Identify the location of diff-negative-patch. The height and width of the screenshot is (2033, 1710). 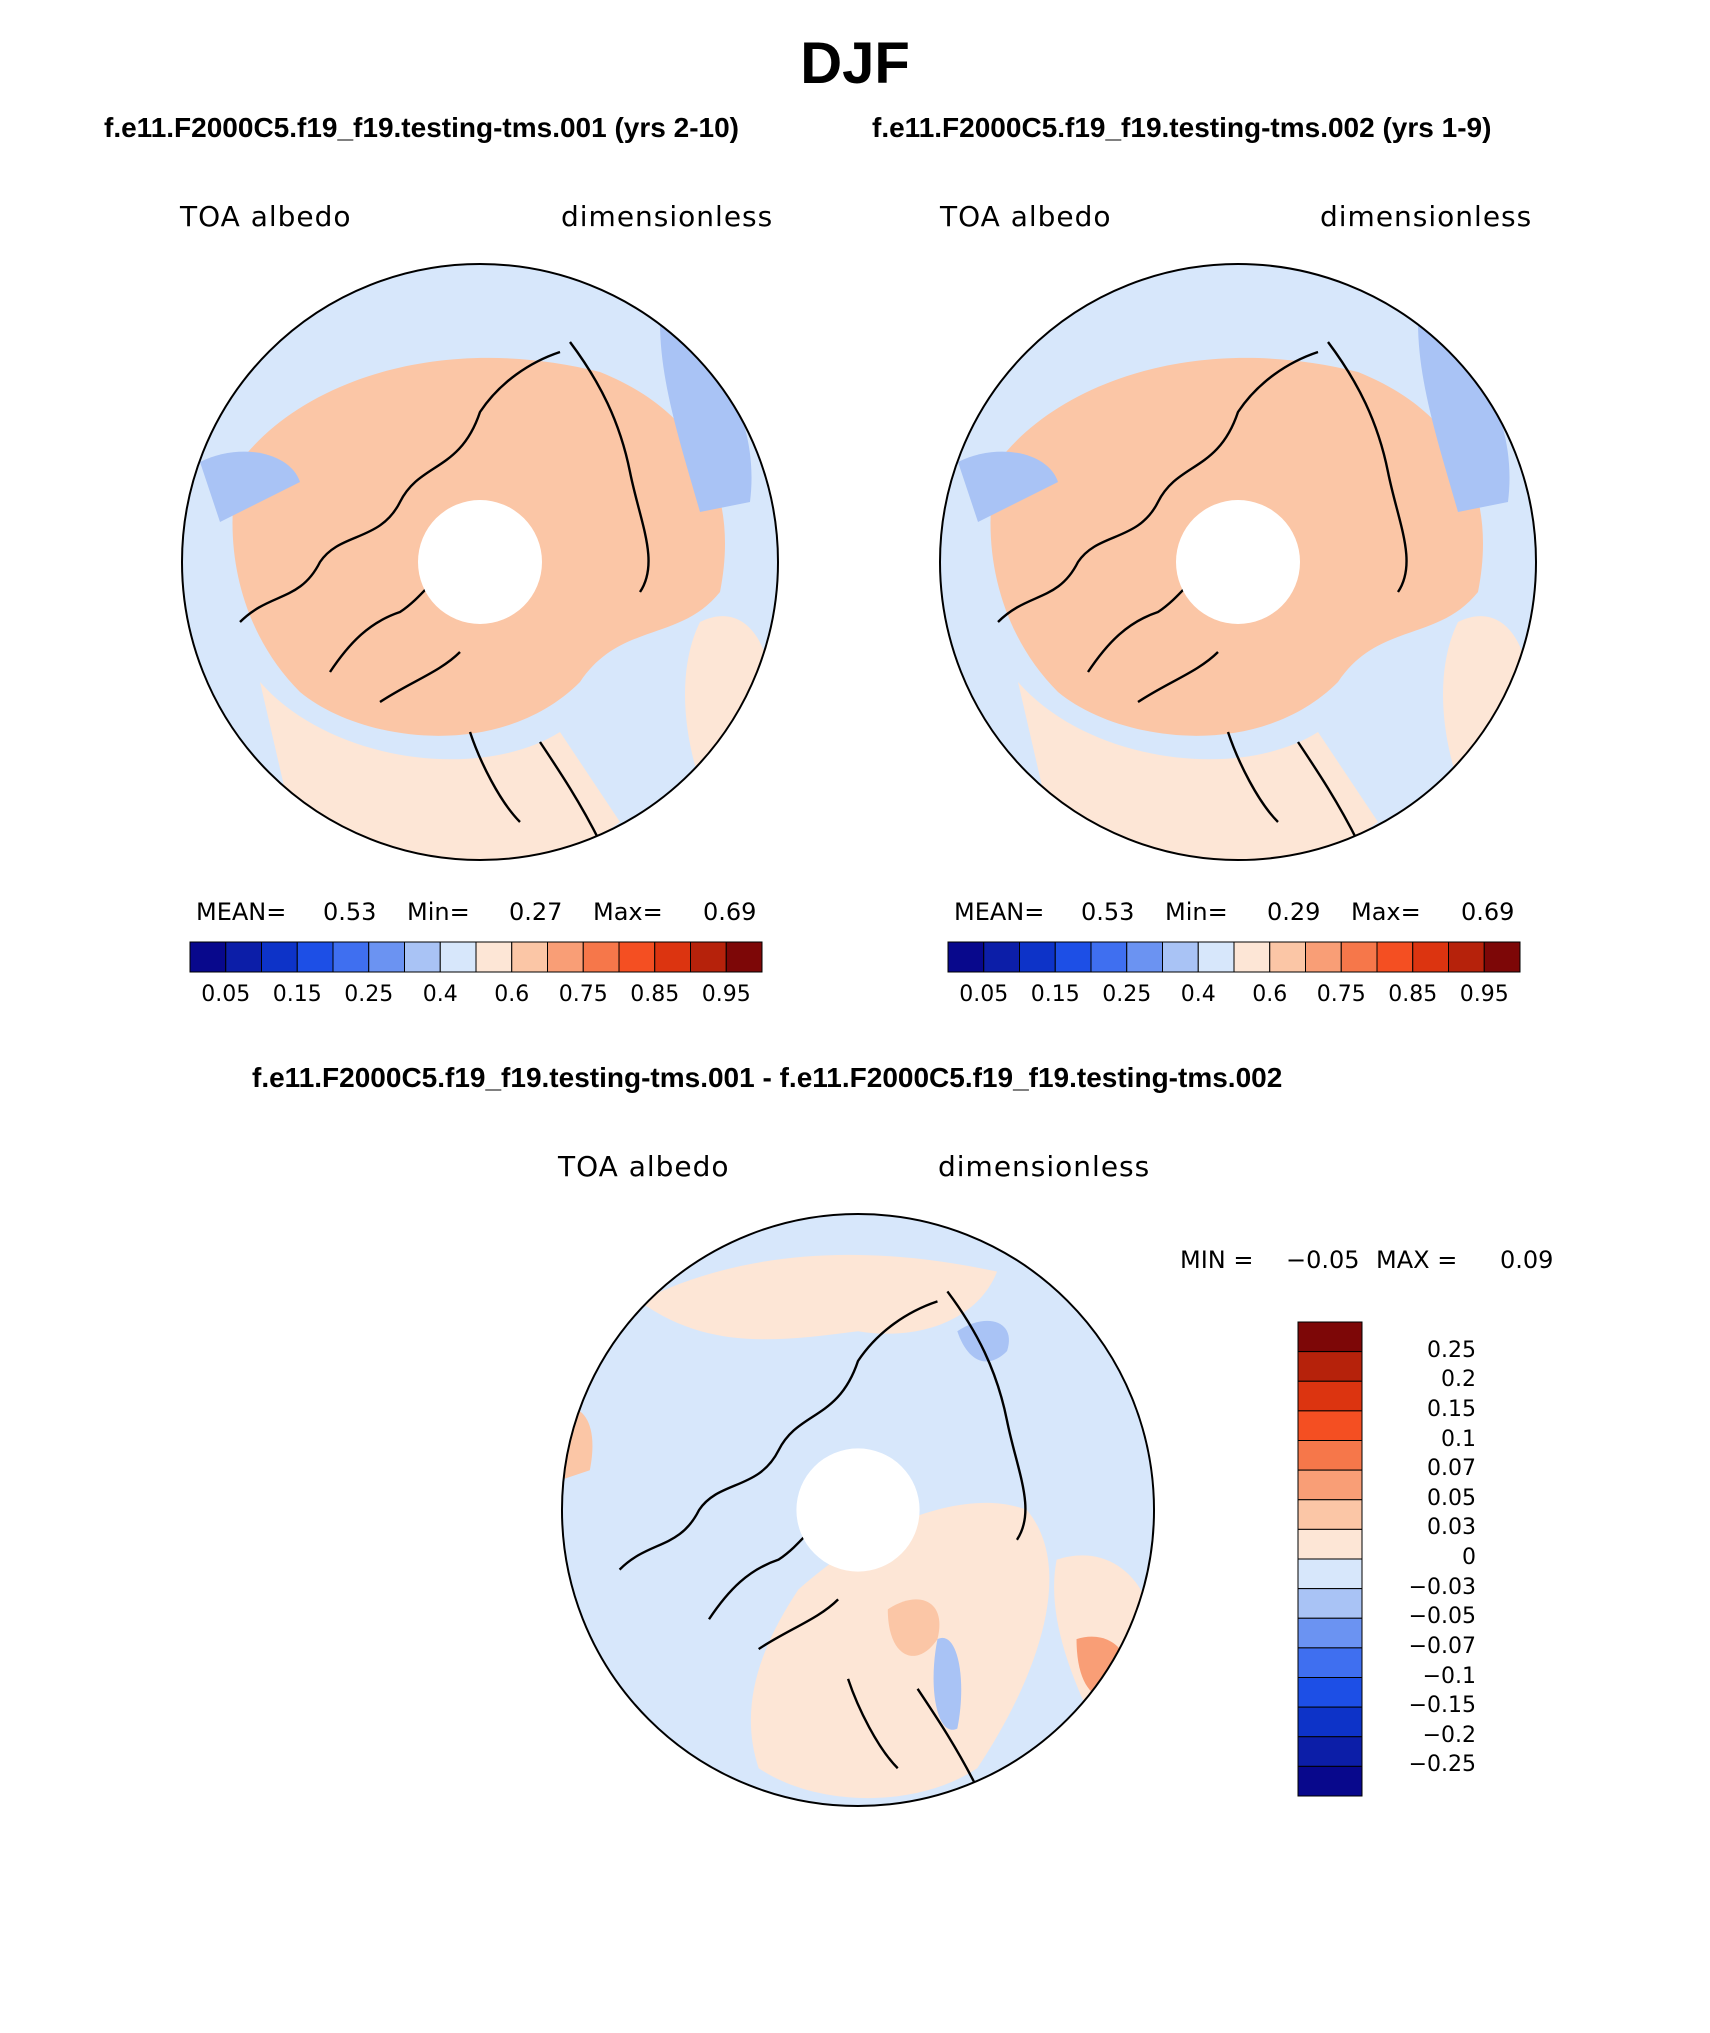
(947, 1683).